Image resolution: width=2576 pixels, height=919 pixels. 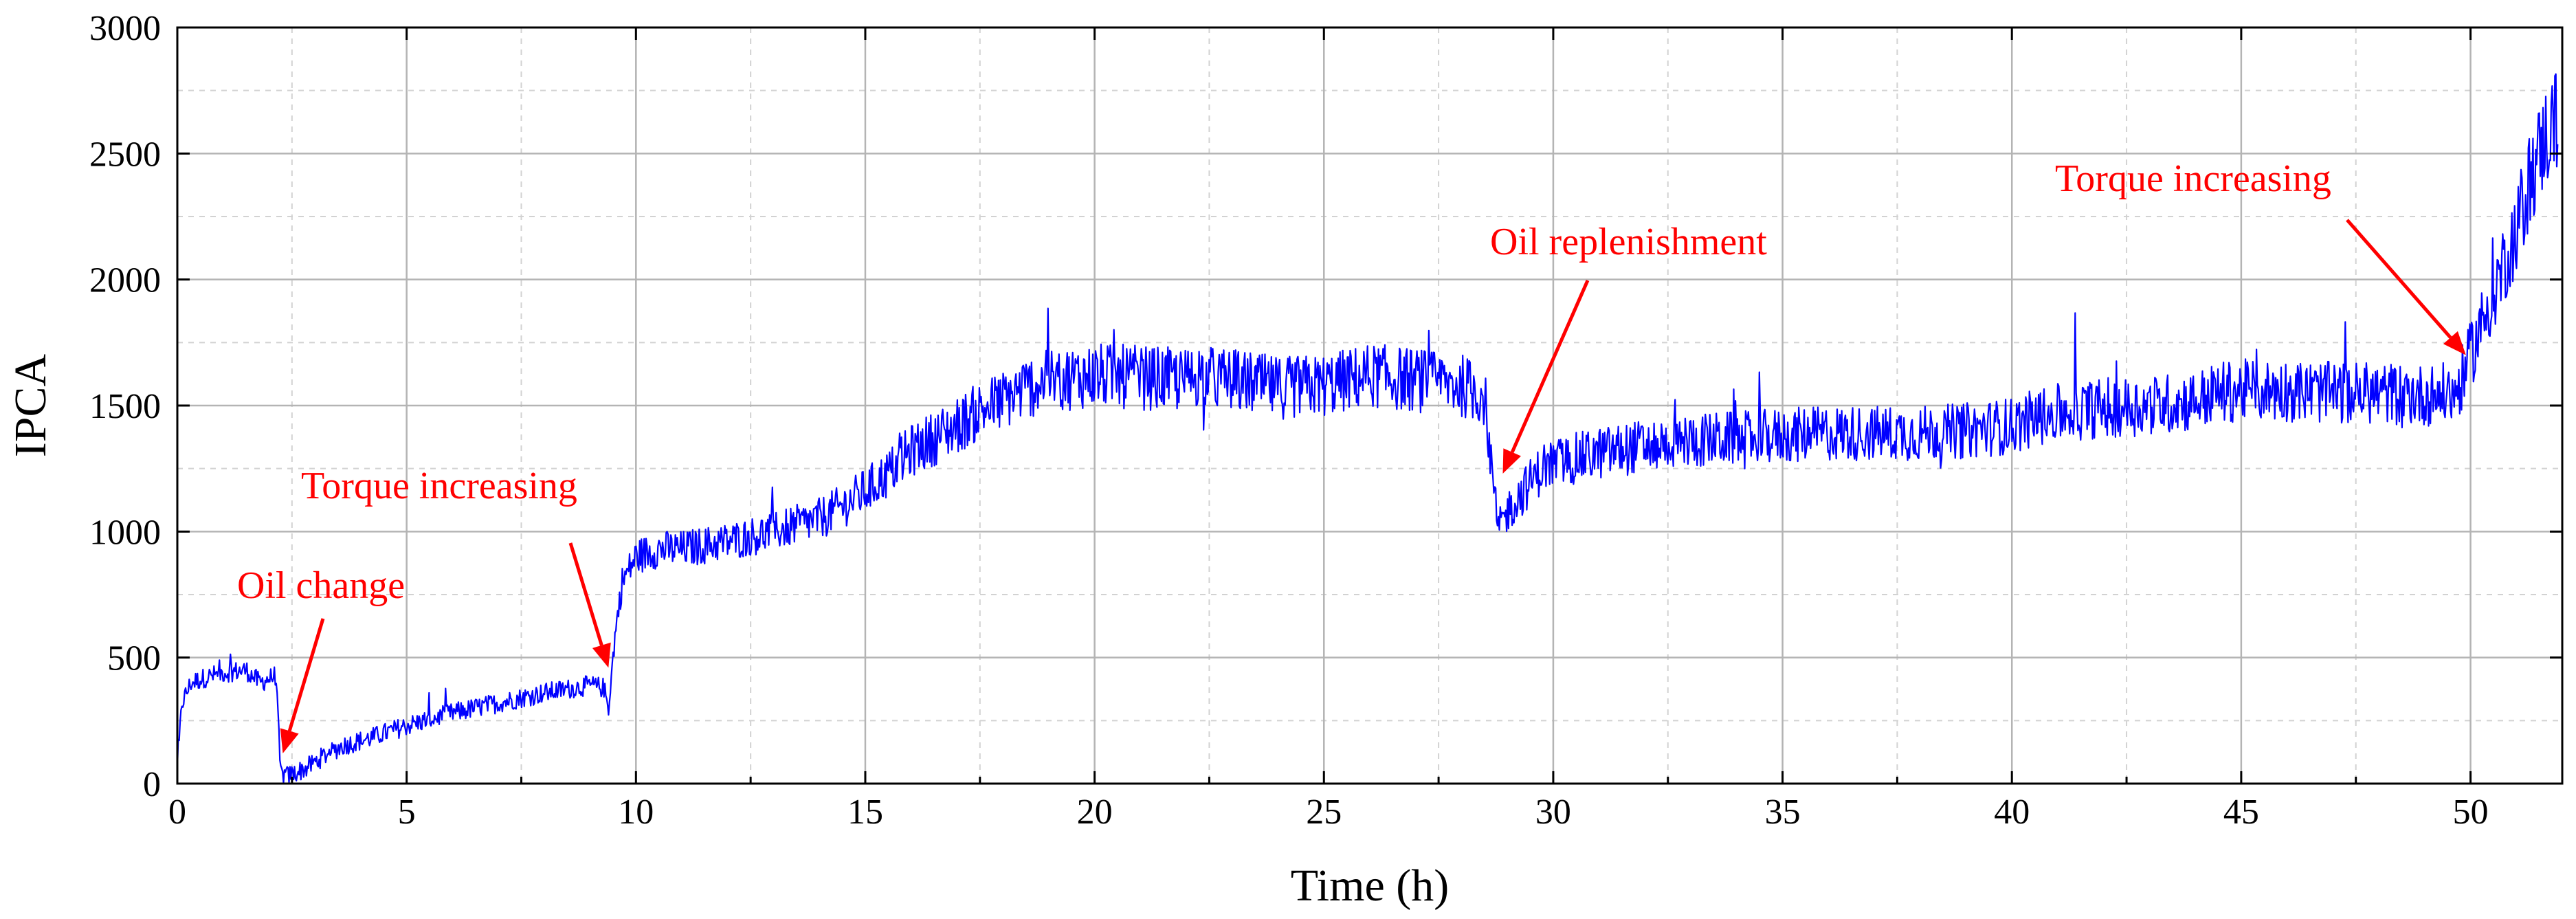 I want to click on x-tick-label: 35, so click(x=1783, y=812).